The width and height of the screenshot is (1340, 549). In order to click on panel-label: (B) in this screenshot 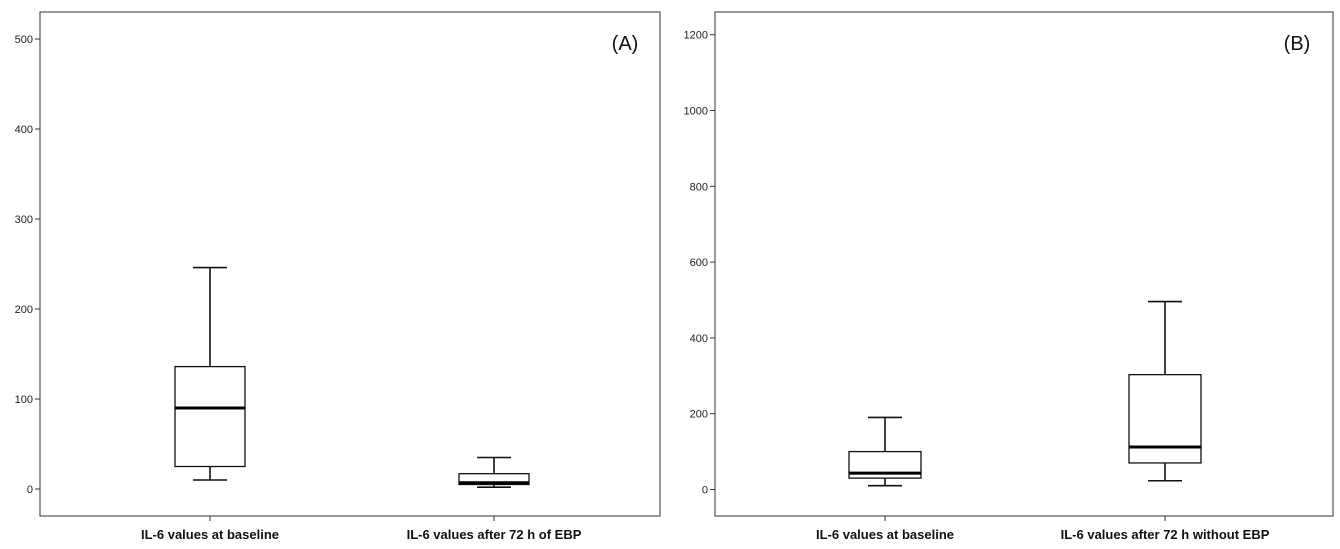, I will do `click(1297, 44)`.